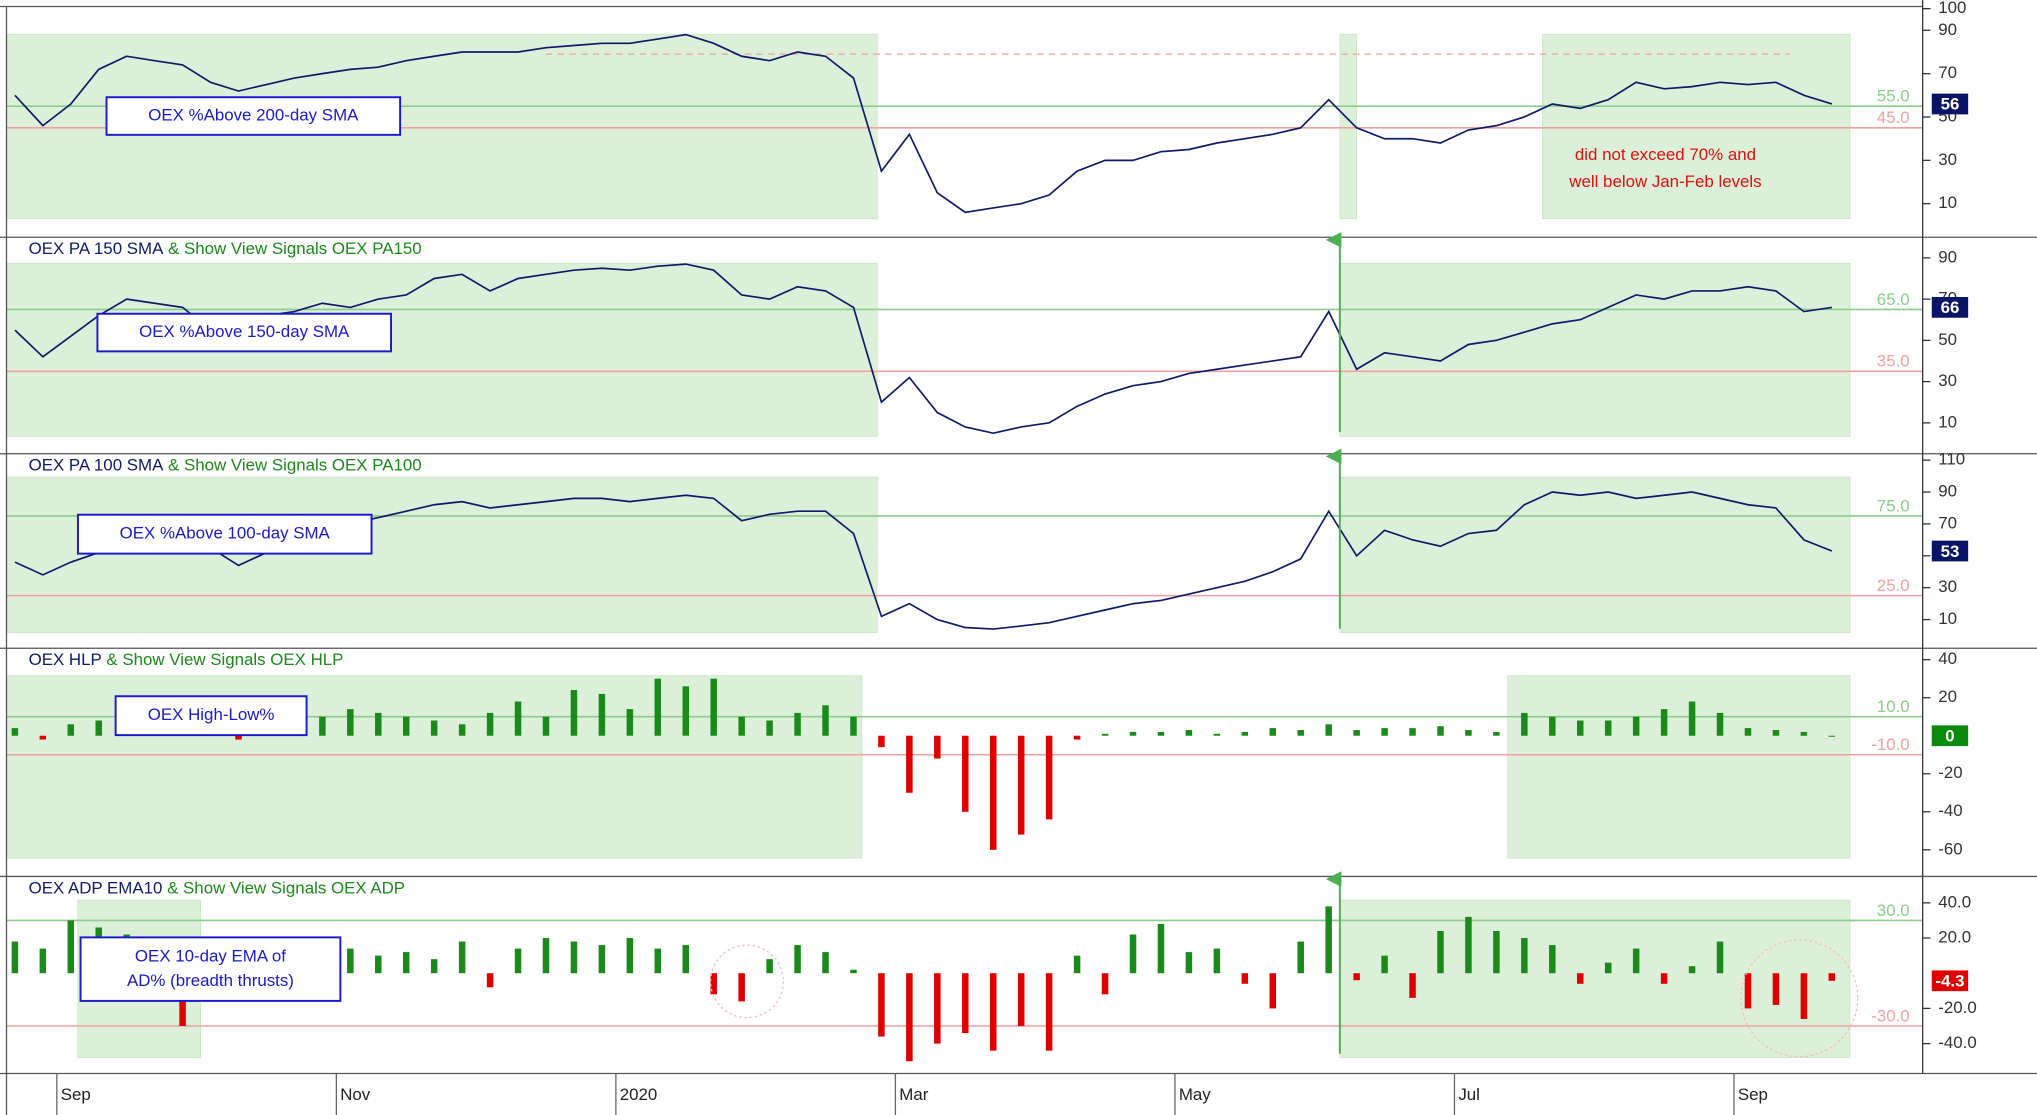 Image resolution: width=2037 pixels, height=1115 pixels. I want to click on y-tick-label: 40.0, so click(1954, 901).